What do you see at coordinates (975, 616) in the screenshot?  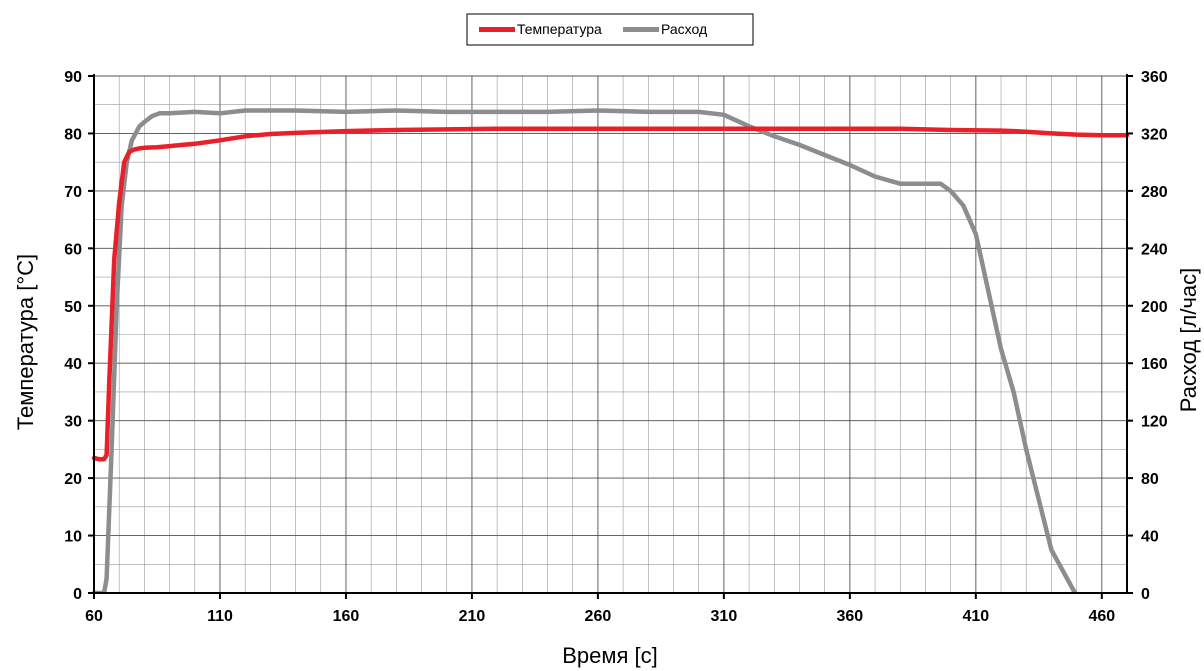 I see `x-tick-label: 410` at bounding box center [975, 616].